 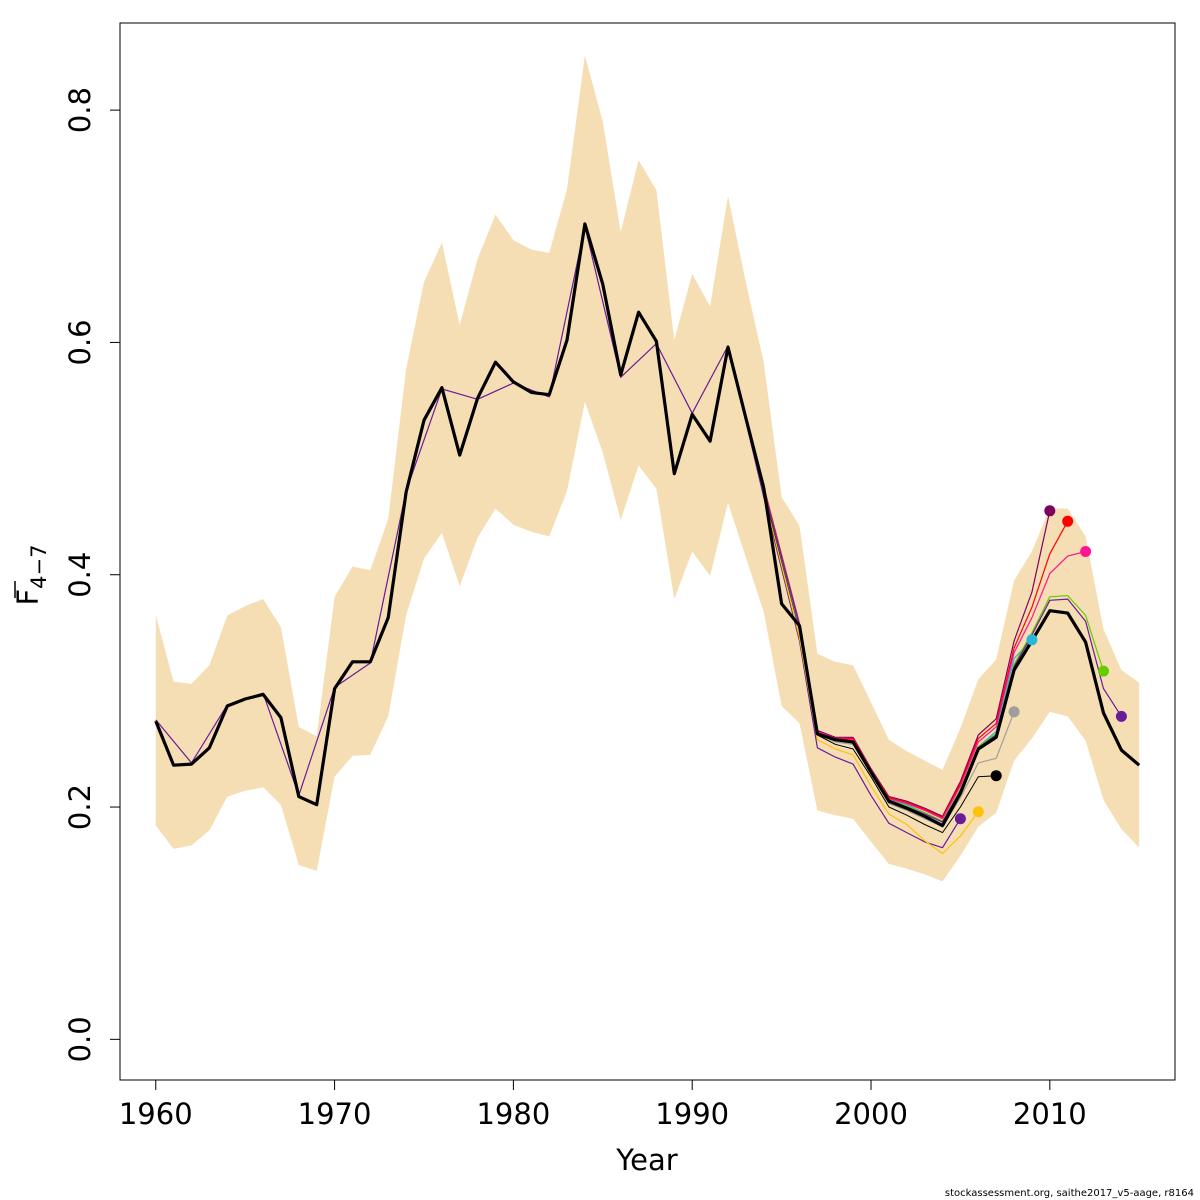 I want to click on svg-text: F4−7, so click(x=31, y=574).